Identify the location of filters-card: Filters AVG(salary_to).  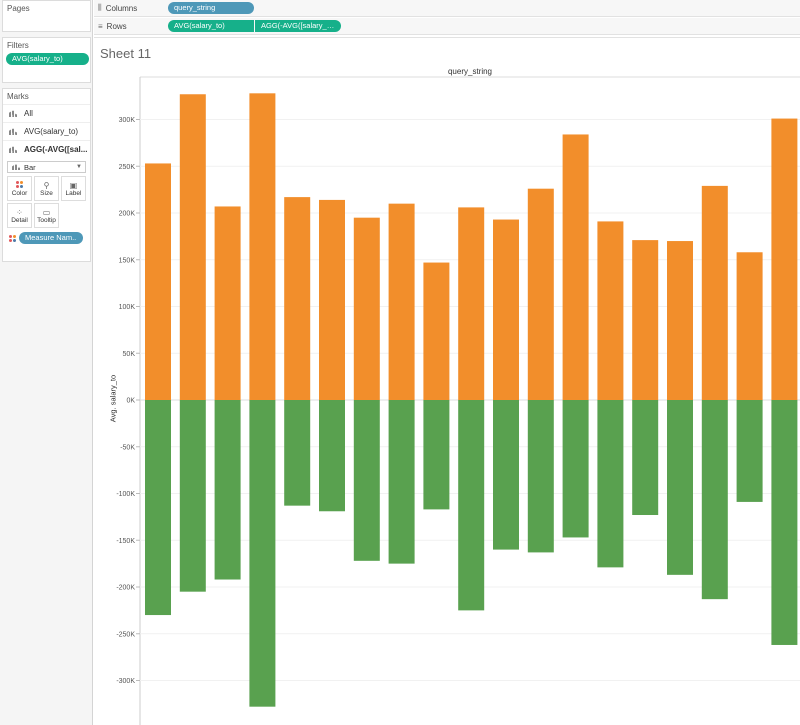
(46, 60).